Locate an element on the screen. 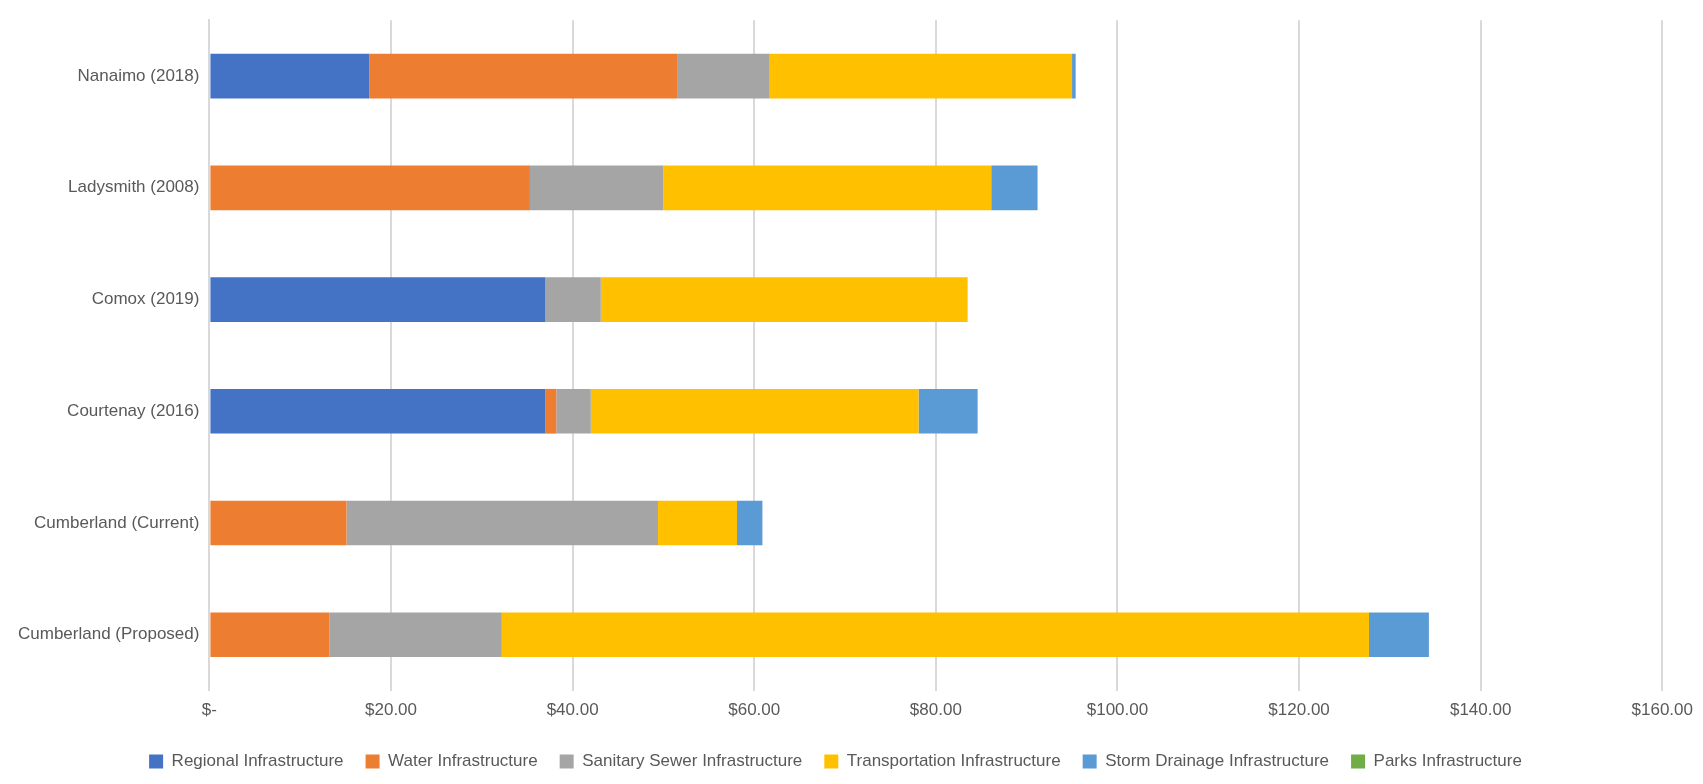 This screenshot has width=1703, height=784. legend-label: Transportation Infrastructure is located at coordinates (953, 761).